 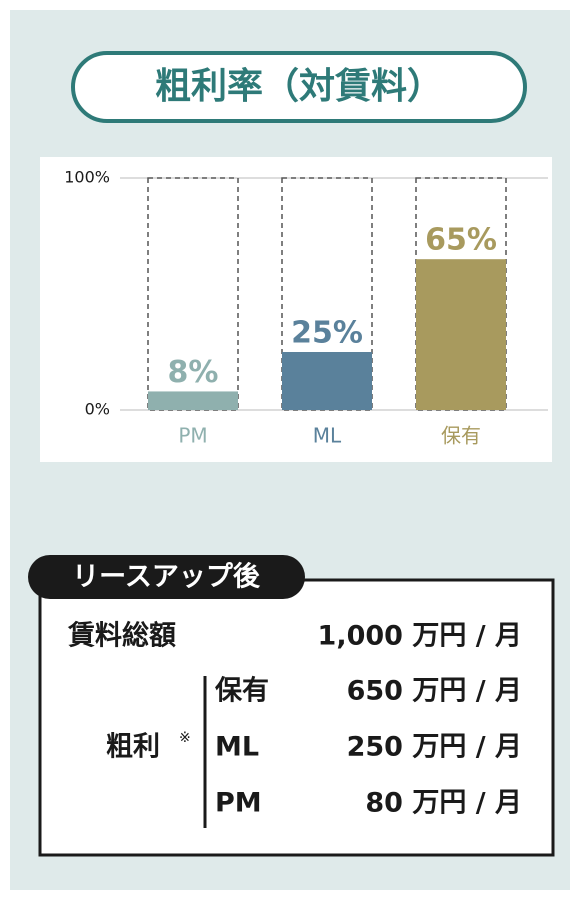 I want to click on tag: リースアップ後, so click(x=166, y=577).